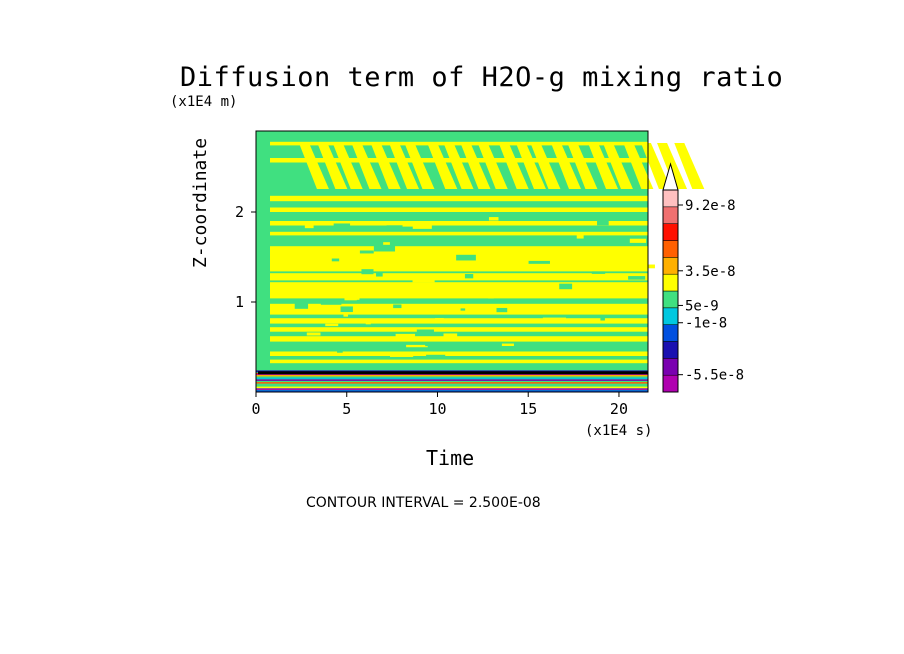 This screenshot has width=904, height=654. Describe the element at coordinates (255, 409) in the screenshot. I see `x-tick-label: 0` at that location.